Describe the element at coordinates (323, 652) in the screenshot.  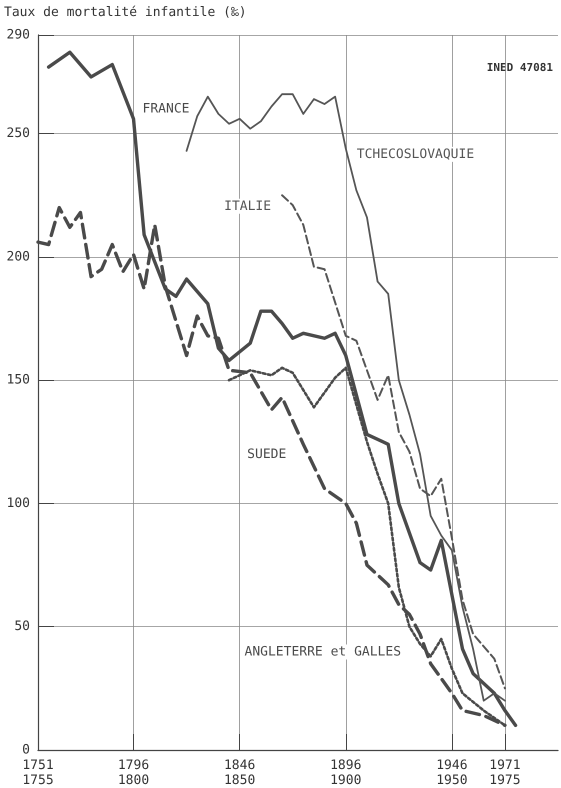
I see `series-label: ANGLETERRE et GALLES` at that location.